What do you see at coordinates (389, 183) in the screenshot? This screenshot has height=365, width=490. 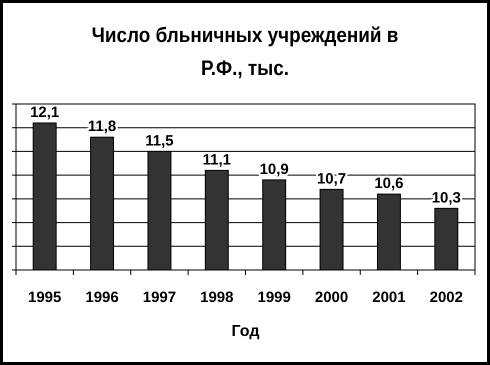 I see `data-label: 10,6` at bounding box center [389, 183].